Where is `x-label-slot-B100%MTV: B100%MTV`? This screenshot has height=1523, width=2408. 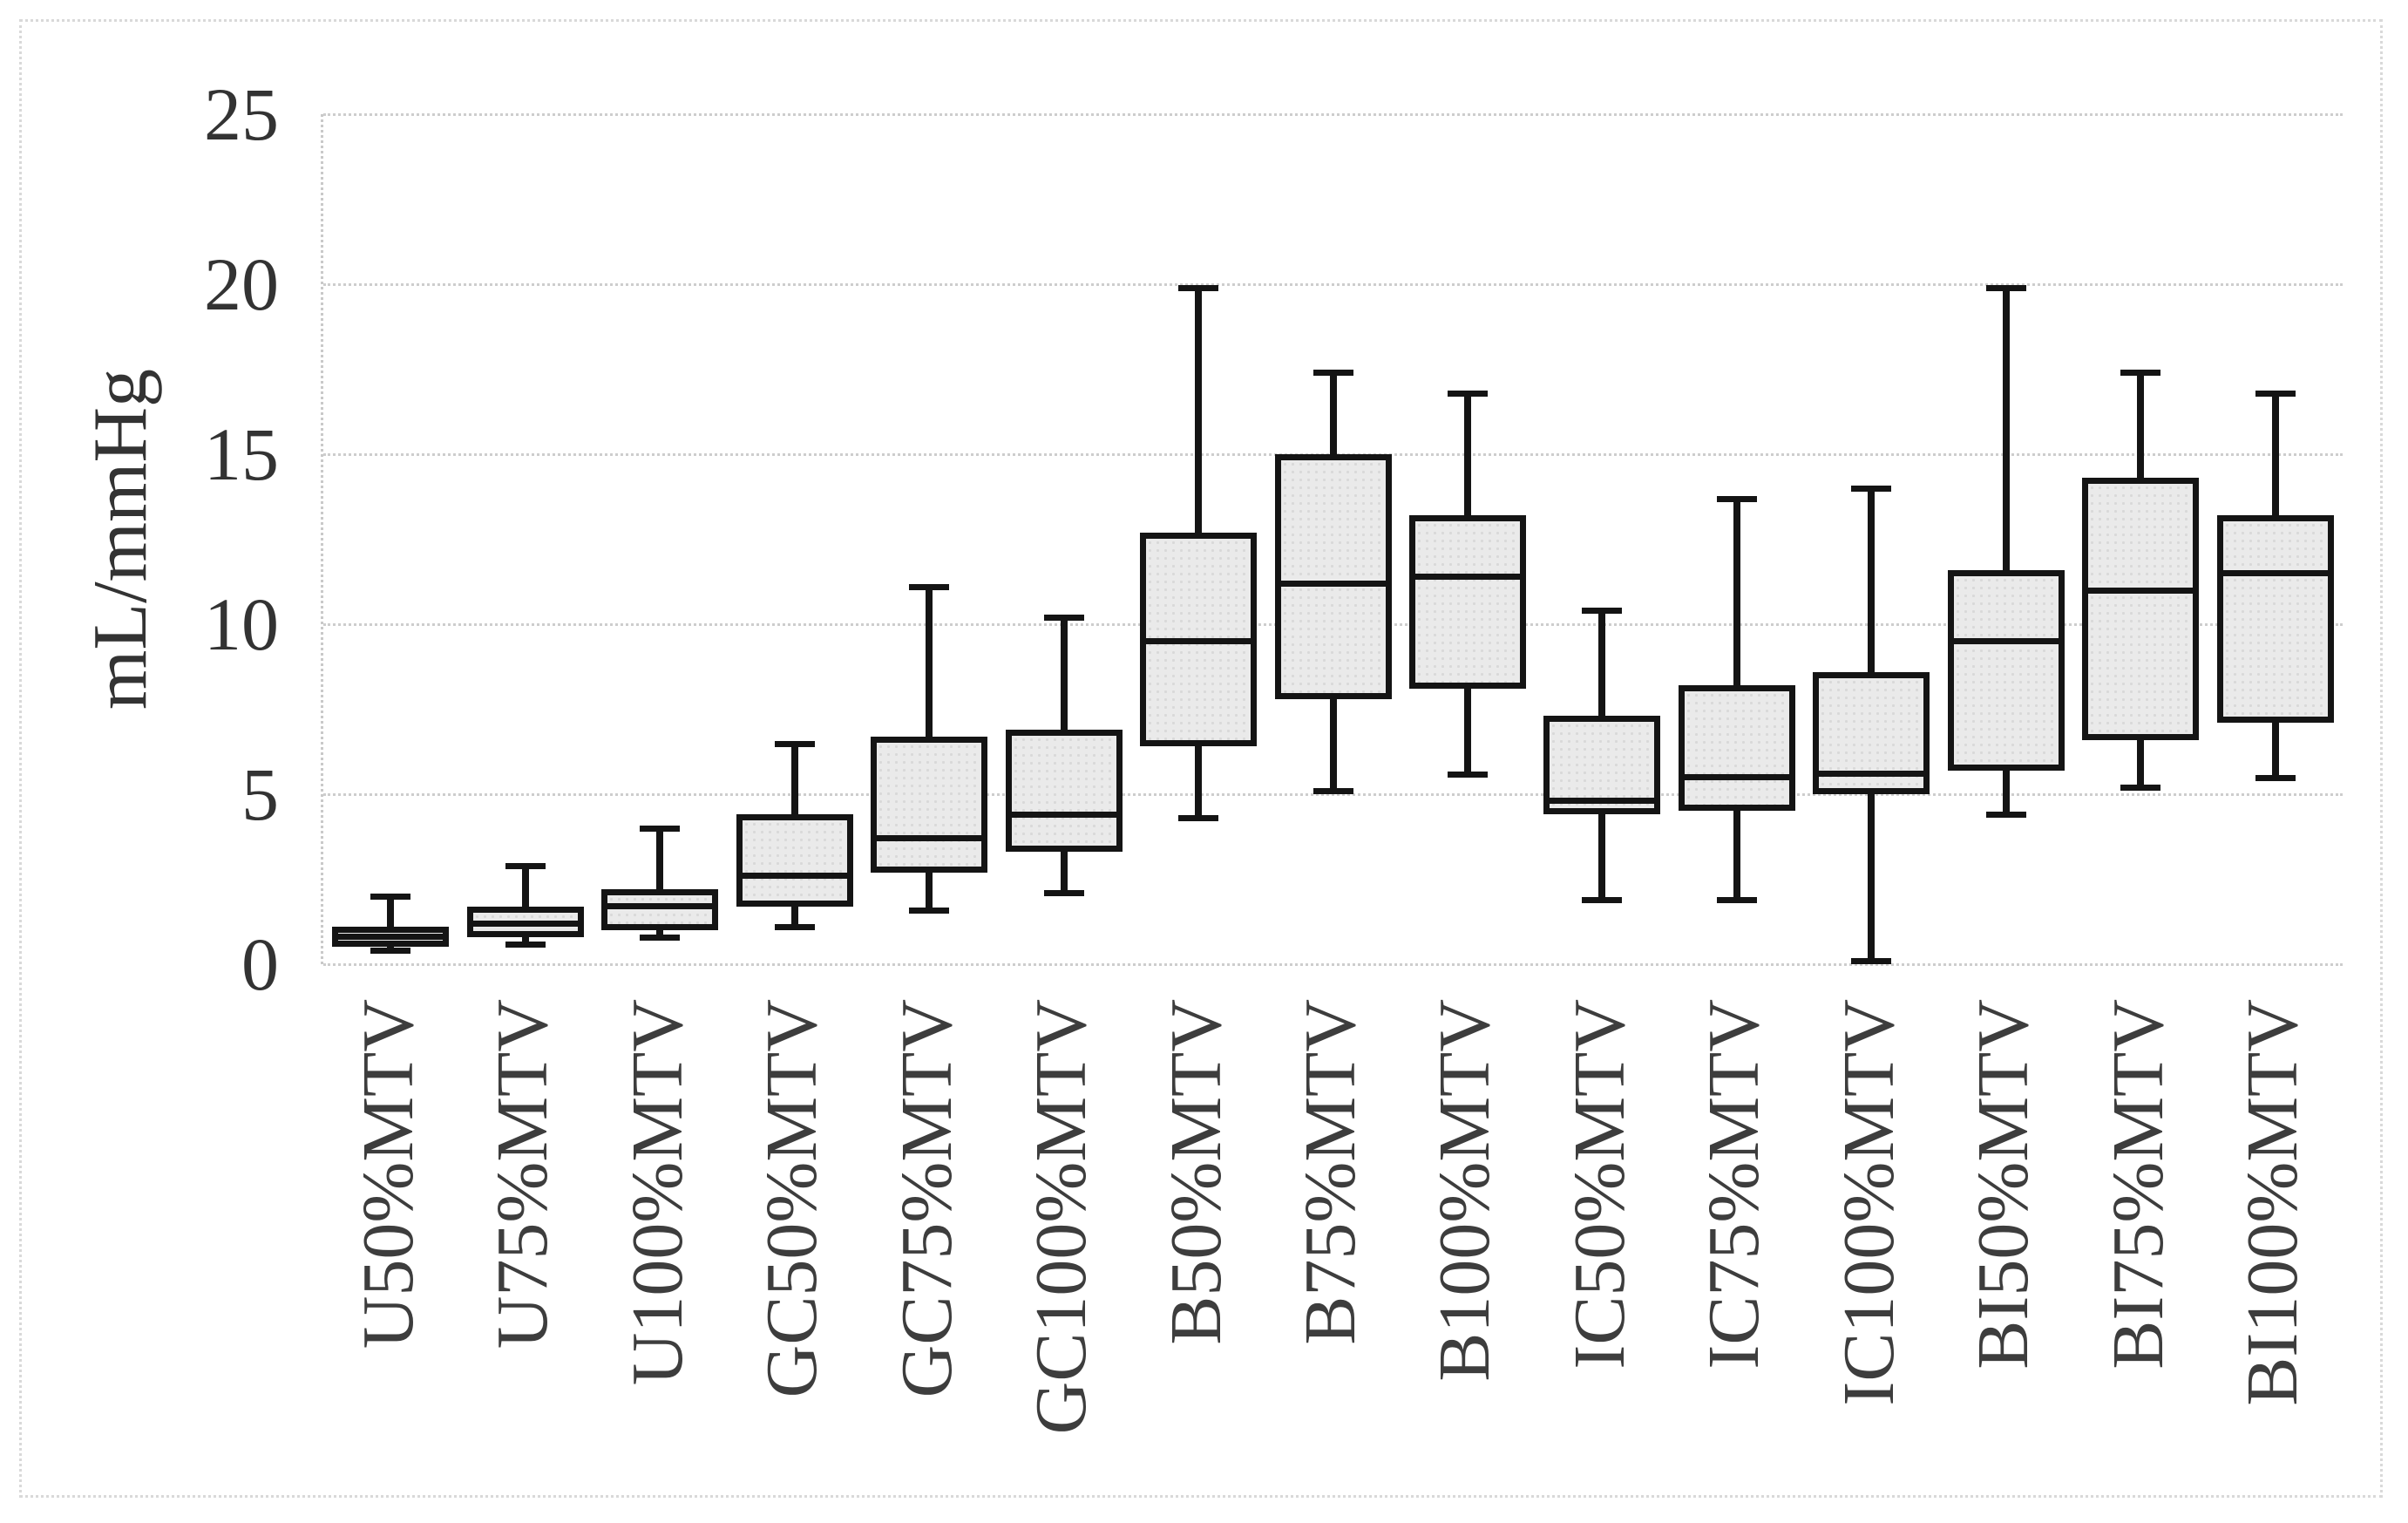 x-label-slot-B100%MTV: B100%MTV is located at coordinates (1465, 1252).